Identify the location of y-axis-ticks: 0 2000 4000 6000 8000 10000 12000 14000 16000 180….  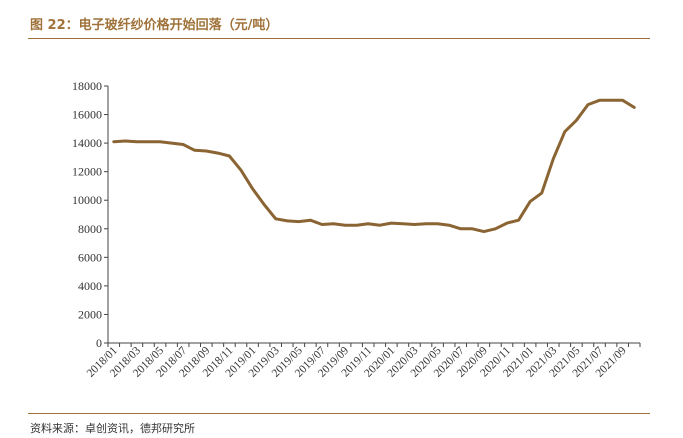
(90, 214).